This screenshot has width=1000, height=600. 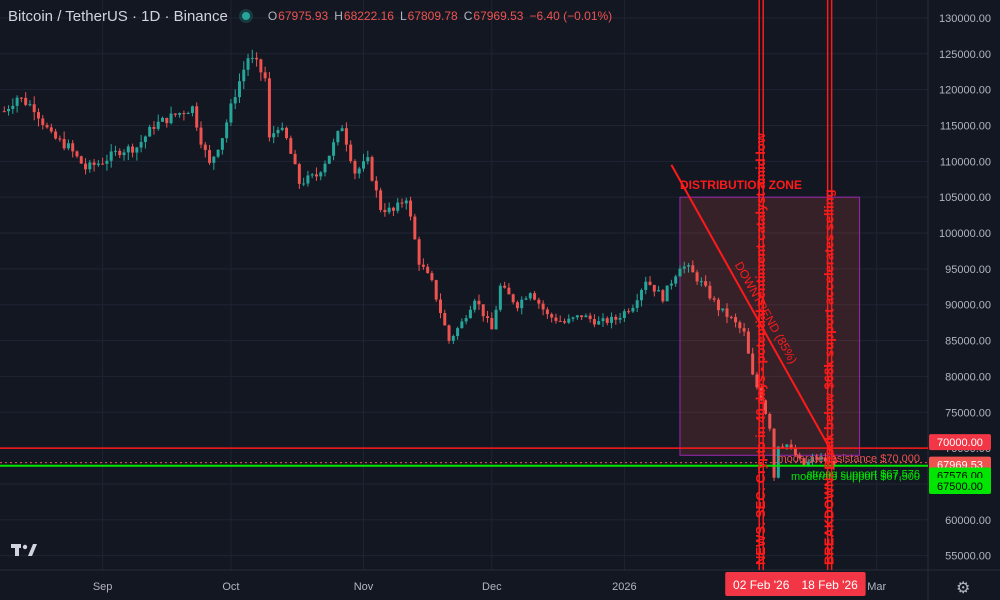 I want to click on symbol-title: Bitcoin / TetherUS · 1D · Binance, so click(x=118, y=16).